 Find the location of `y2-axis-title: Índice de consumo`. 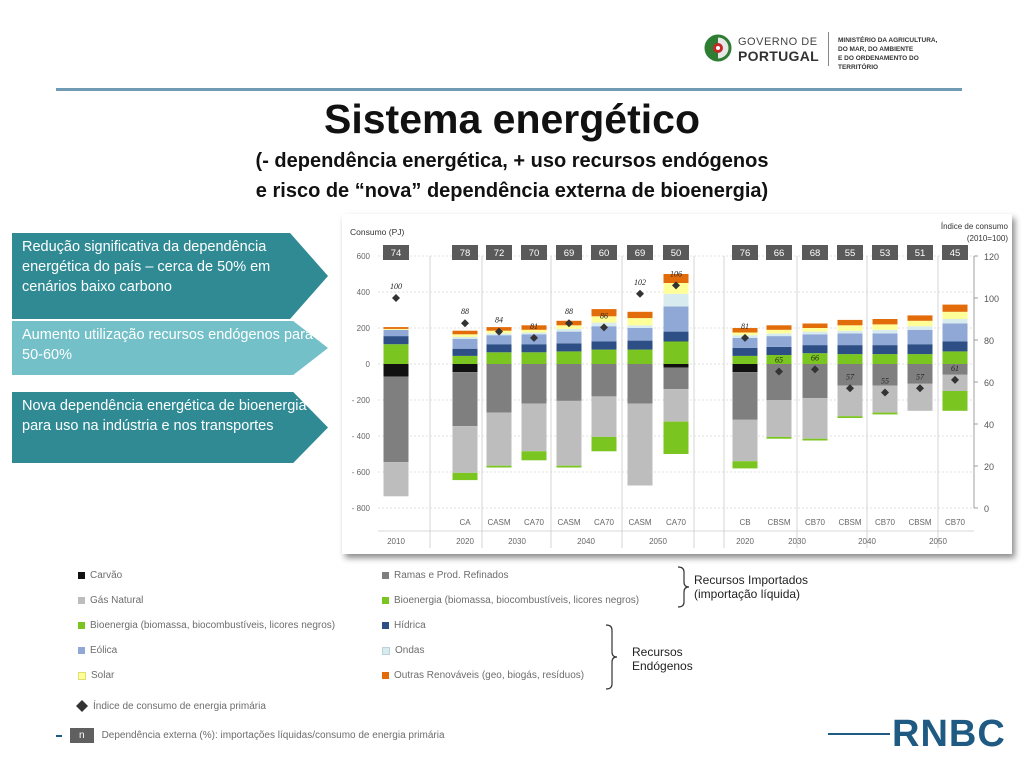

y2-axis-title: Índice de consumo is located at coordinates (975, 226).